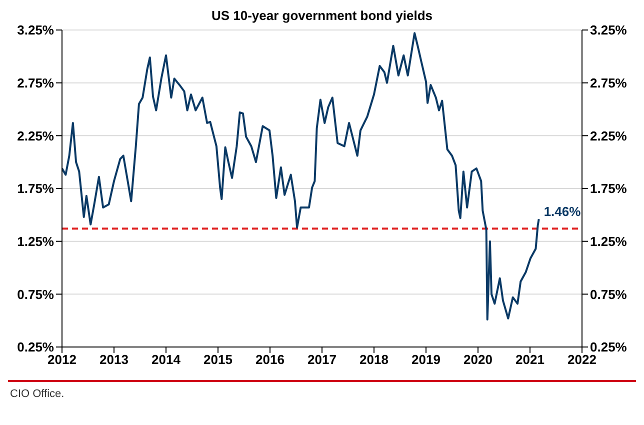  I want to click on y2-tick-label: 0.25%, so click(609, 347).